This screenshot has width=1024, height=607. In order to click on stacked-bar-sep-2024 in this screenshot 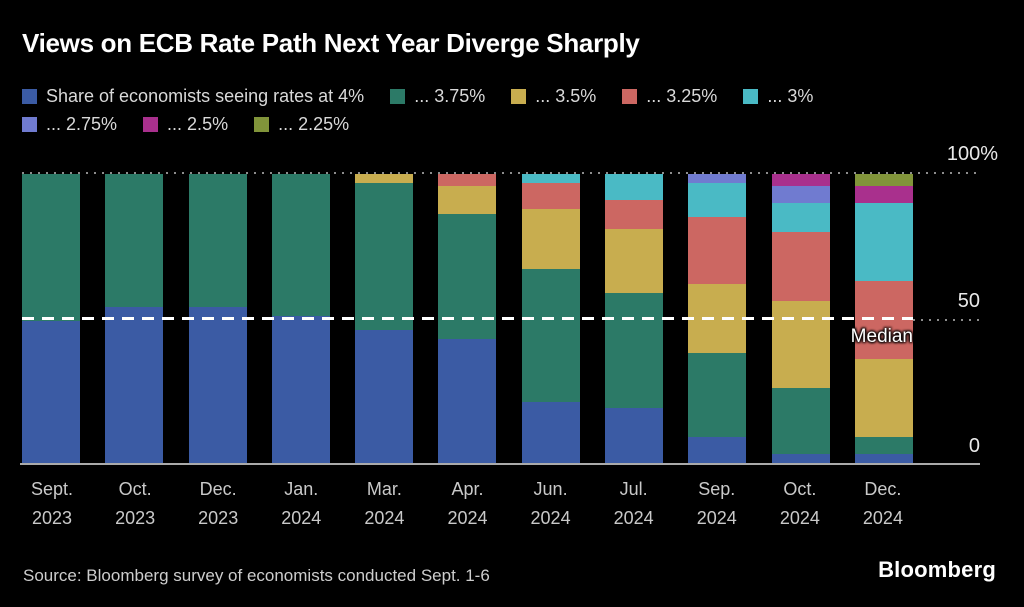, I will do `click(717, 318)`.